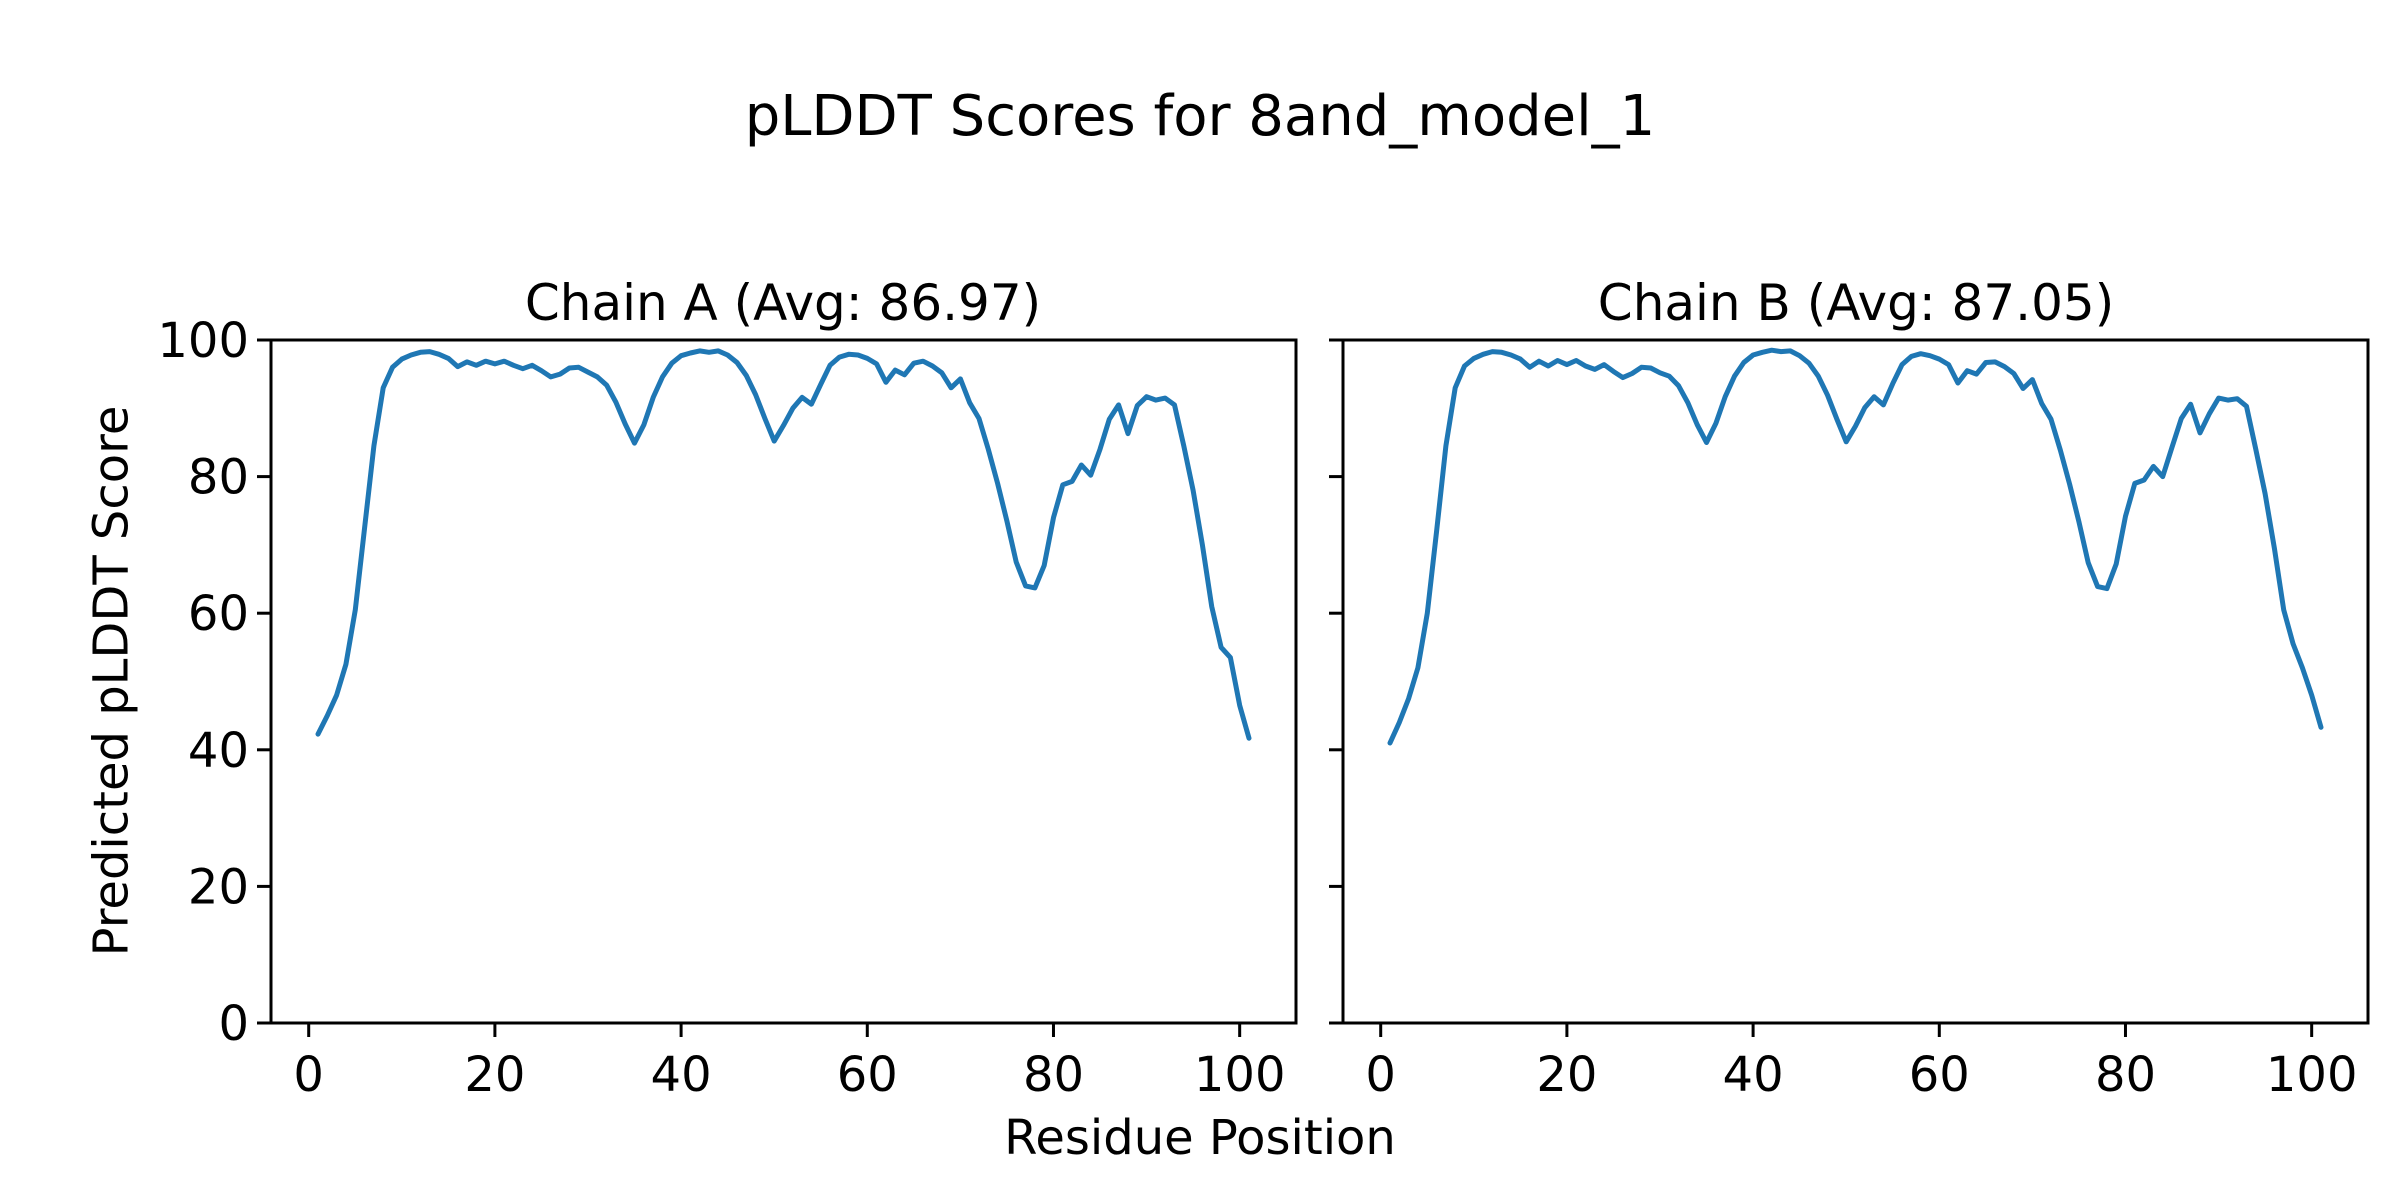  What do you see at coordinates (111, 681) in the screenshot?
I see `y-axis-label: Predicted pLDDT Score` at bounding box center [111, 681].